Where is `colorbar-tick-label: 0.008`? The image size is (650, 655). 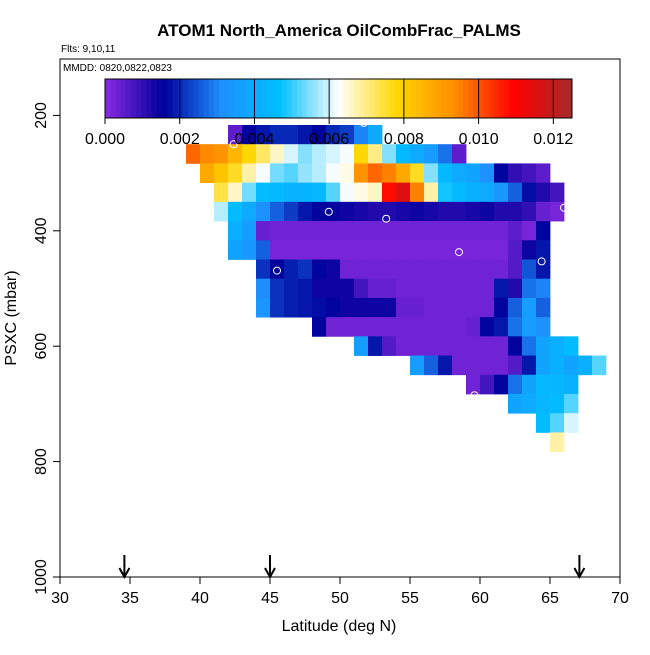
colorbar-tick-label: 0.008 is located at coordinates (404, 139).